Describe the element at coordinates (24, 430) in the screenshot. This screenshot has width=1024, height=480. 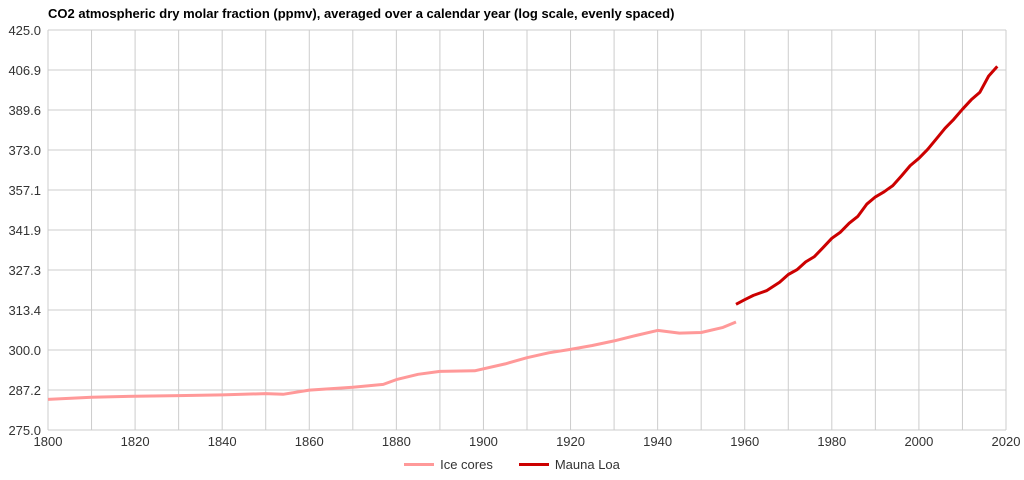
I see `y-tick-label: 275.0` at that location.